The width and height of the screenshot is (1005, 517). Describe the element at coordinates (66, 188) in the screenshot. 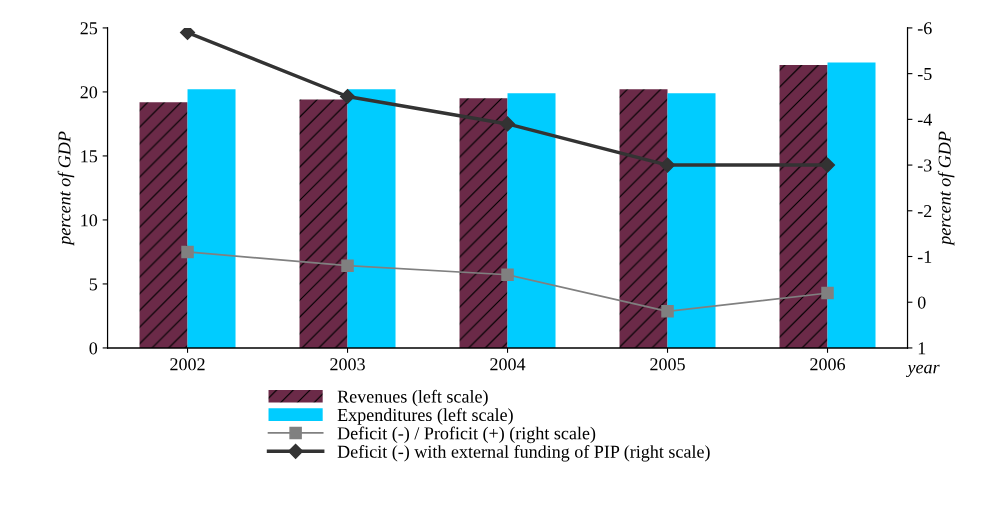

I see `y-axis-title: percent of GDP` at that location.